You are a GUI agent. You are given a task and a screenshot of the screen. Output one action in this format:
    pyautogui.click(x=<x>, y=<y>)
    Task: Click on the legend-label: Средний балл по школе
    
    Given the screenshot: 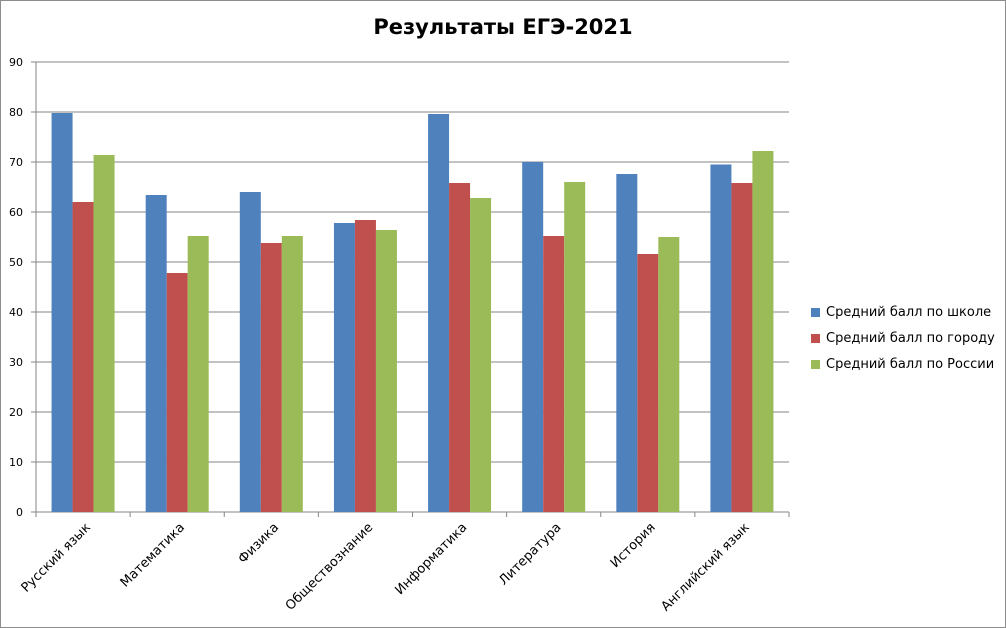 What is the action you would take?
    pyautogui.click(x=909, y=312)
    